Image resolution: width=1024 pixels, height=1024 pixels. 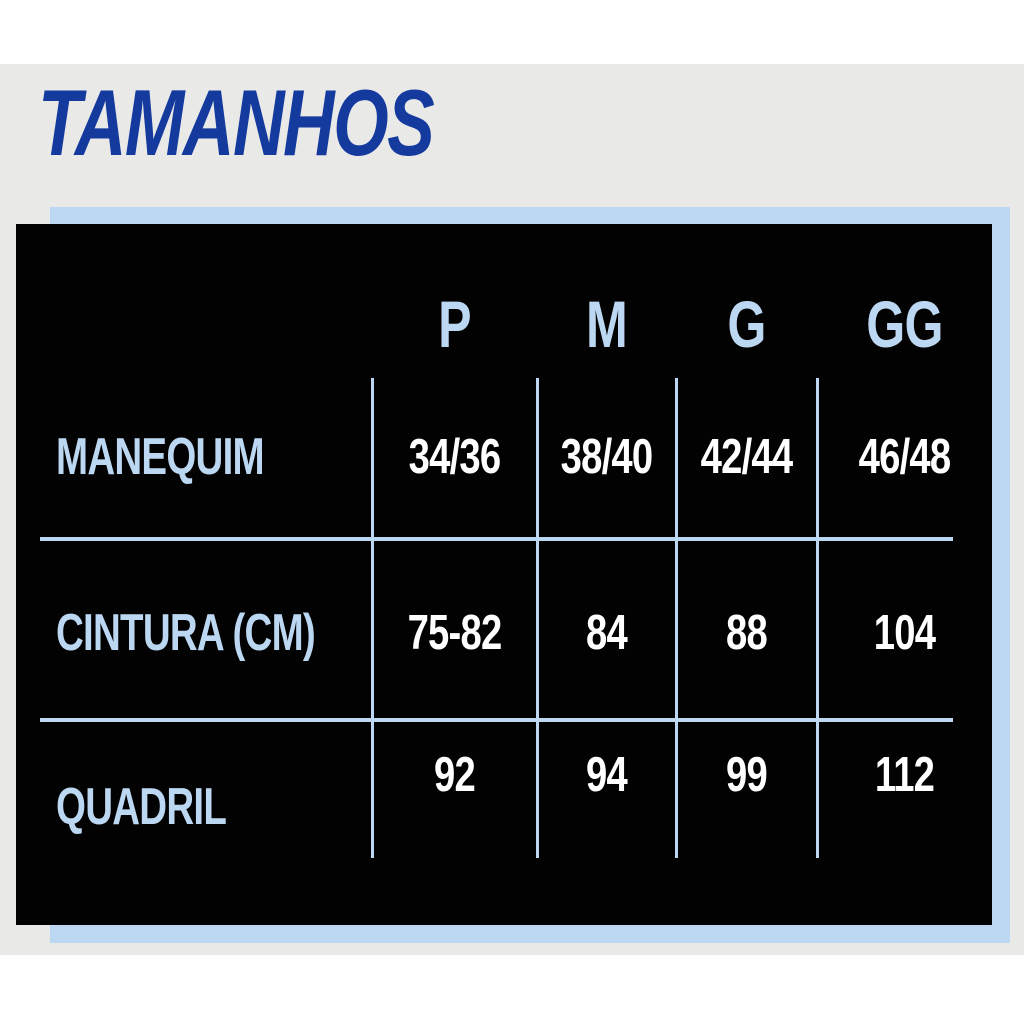 I want to click on column-header-p: P, so click(x=454, y=324).